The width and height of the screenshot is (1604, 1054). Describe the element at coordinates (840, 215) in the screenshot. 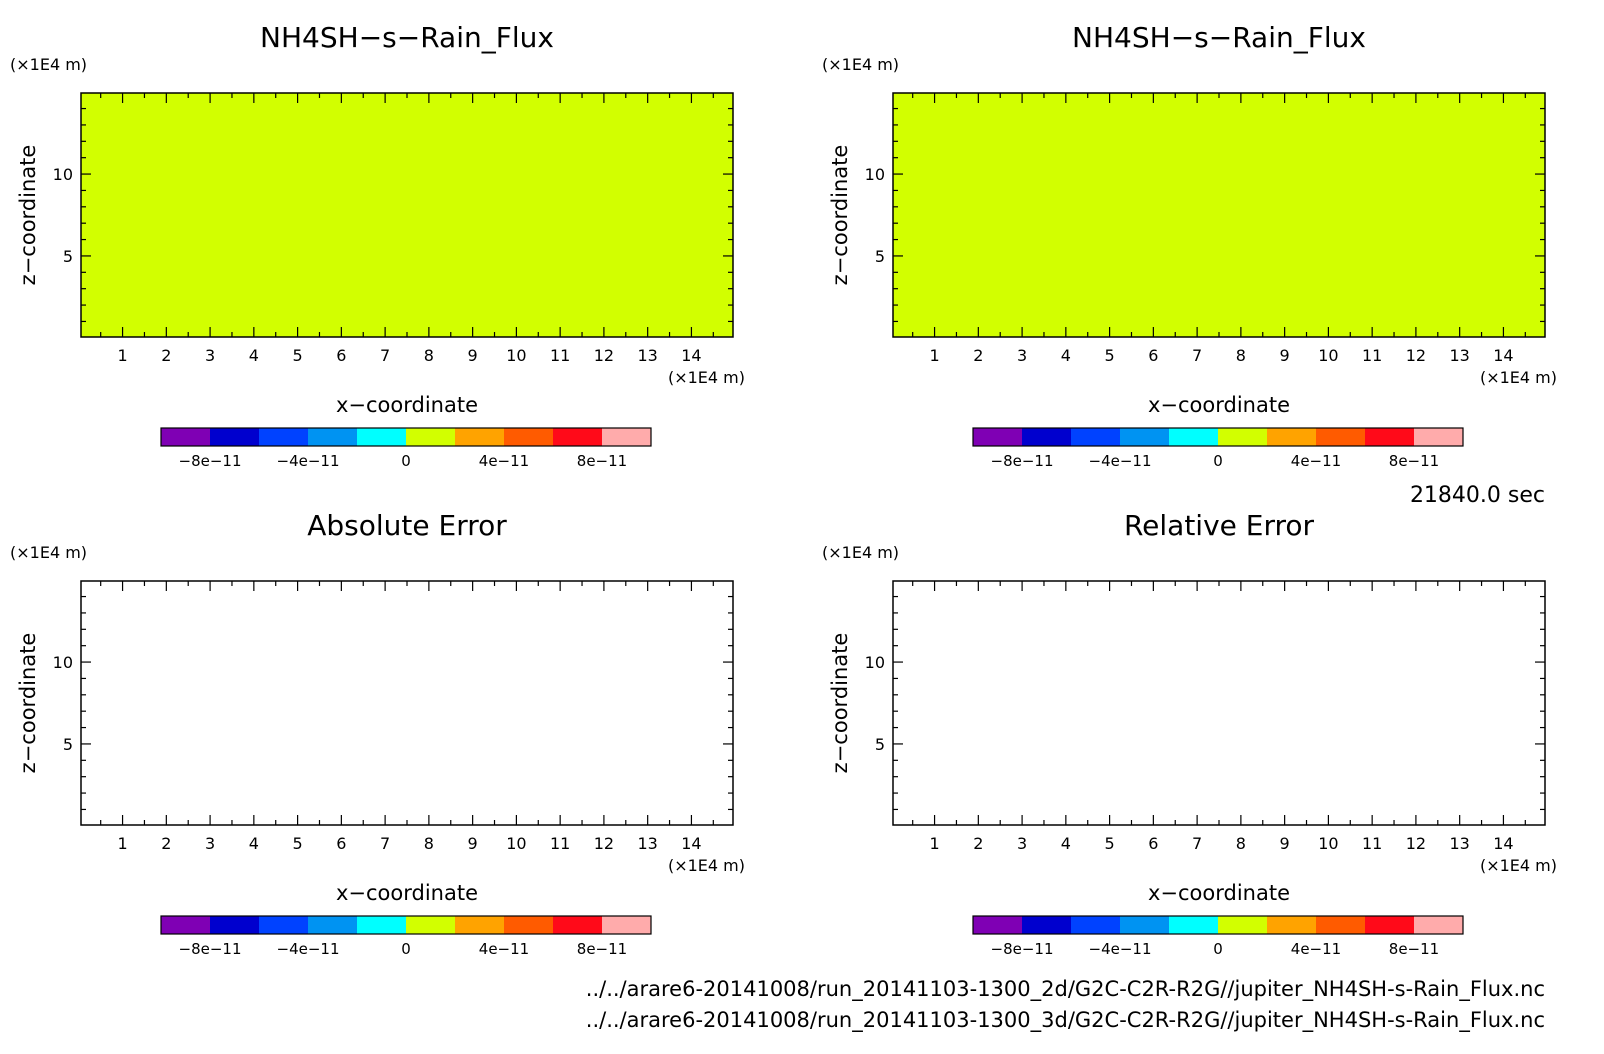

I see `y-axis-label: z−coordinate` at that location.